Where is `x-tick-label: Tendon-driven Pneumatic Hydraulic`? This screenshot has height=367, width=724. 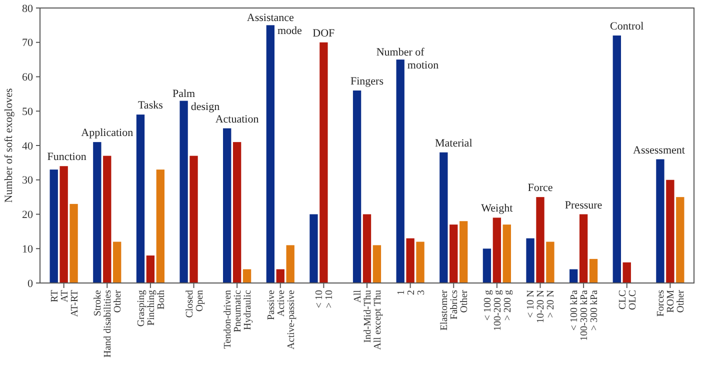 x-tick-label: Tendon-driven Pneumatic Hydraulic is located at coordinates (238, 319).